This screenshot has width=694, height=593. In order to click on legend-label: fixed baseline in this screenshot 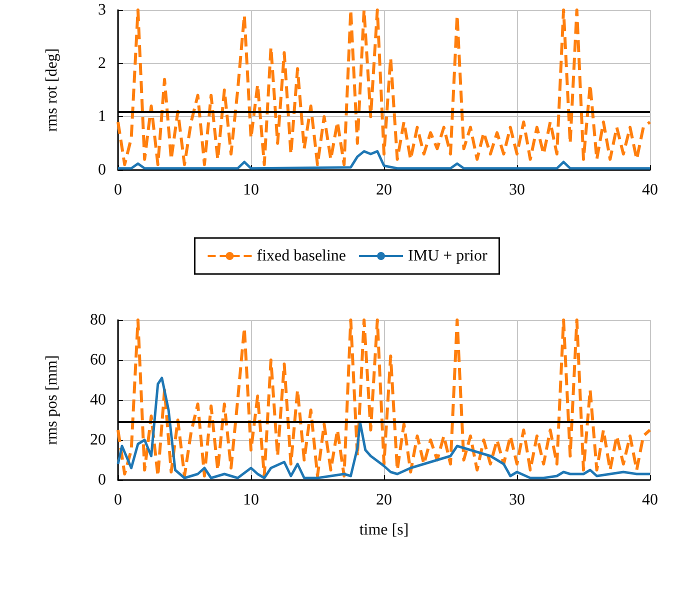, I will do `click(301, 256)`.